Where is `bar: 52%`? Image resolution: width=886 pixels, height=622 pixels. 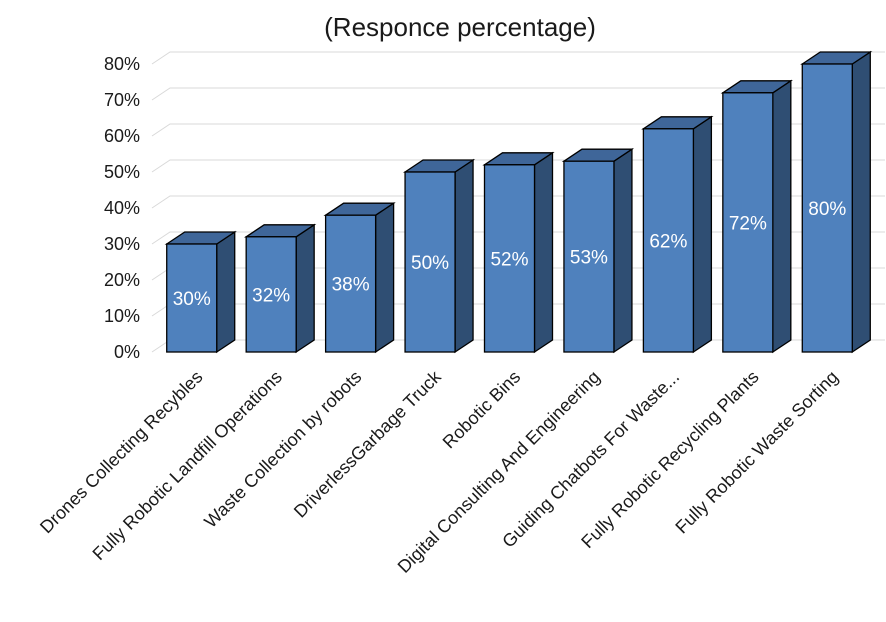 bar: 52% is located at coordinates (518, 252).